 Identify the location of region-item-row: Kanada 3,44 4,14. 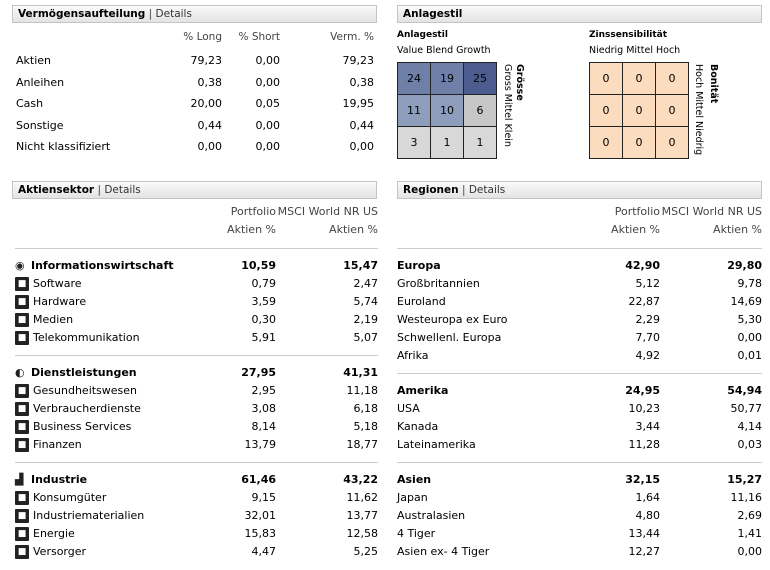
(579, 427).